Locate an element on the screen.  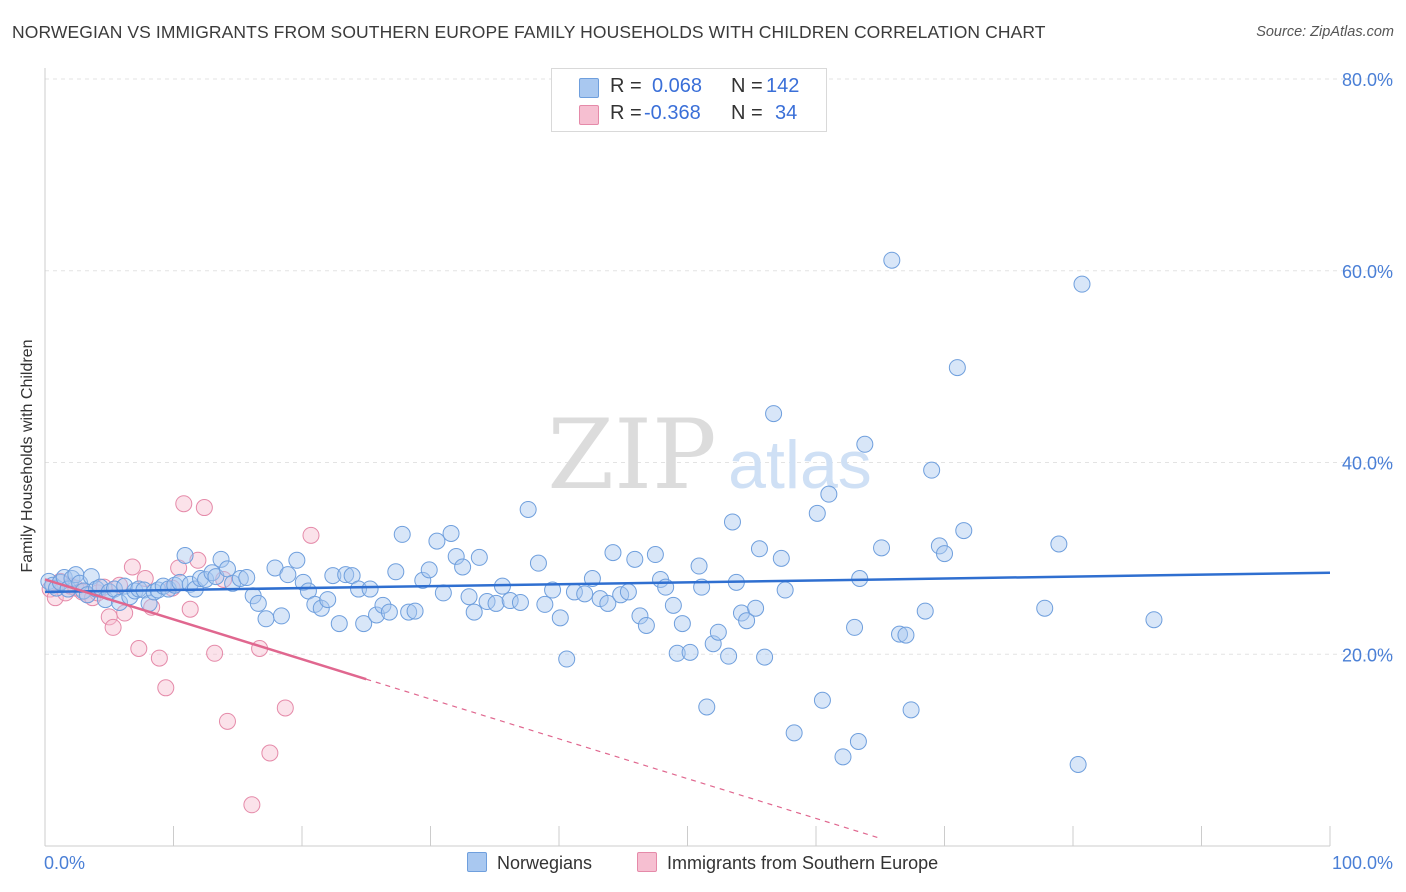
legend-item-norwegians: Norwegians is located at coordinates (529, 863).